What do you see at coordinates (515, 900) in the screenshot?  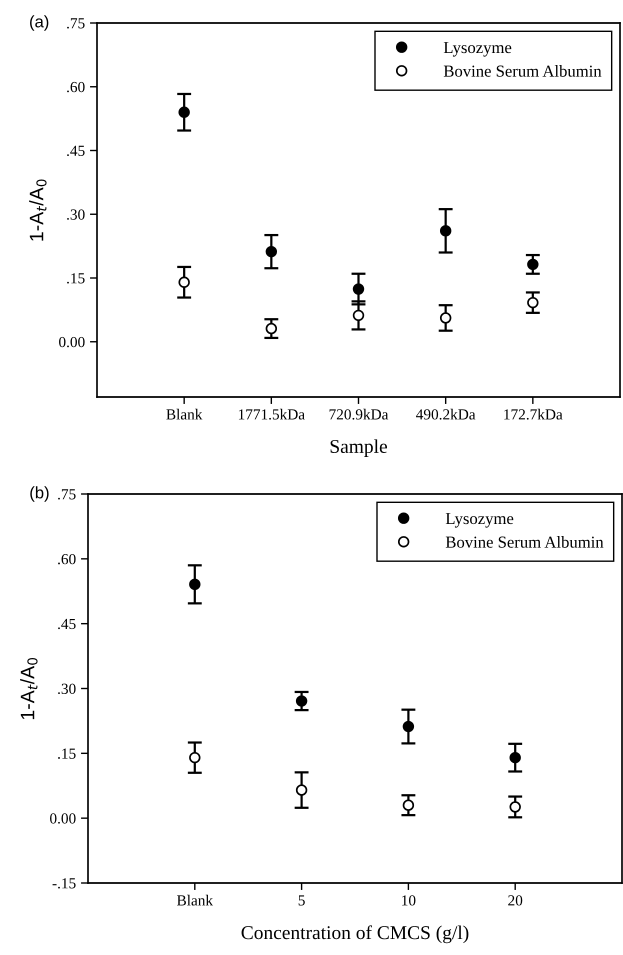 I see `x-tick-label: 20` at bounding box center [515, 900].